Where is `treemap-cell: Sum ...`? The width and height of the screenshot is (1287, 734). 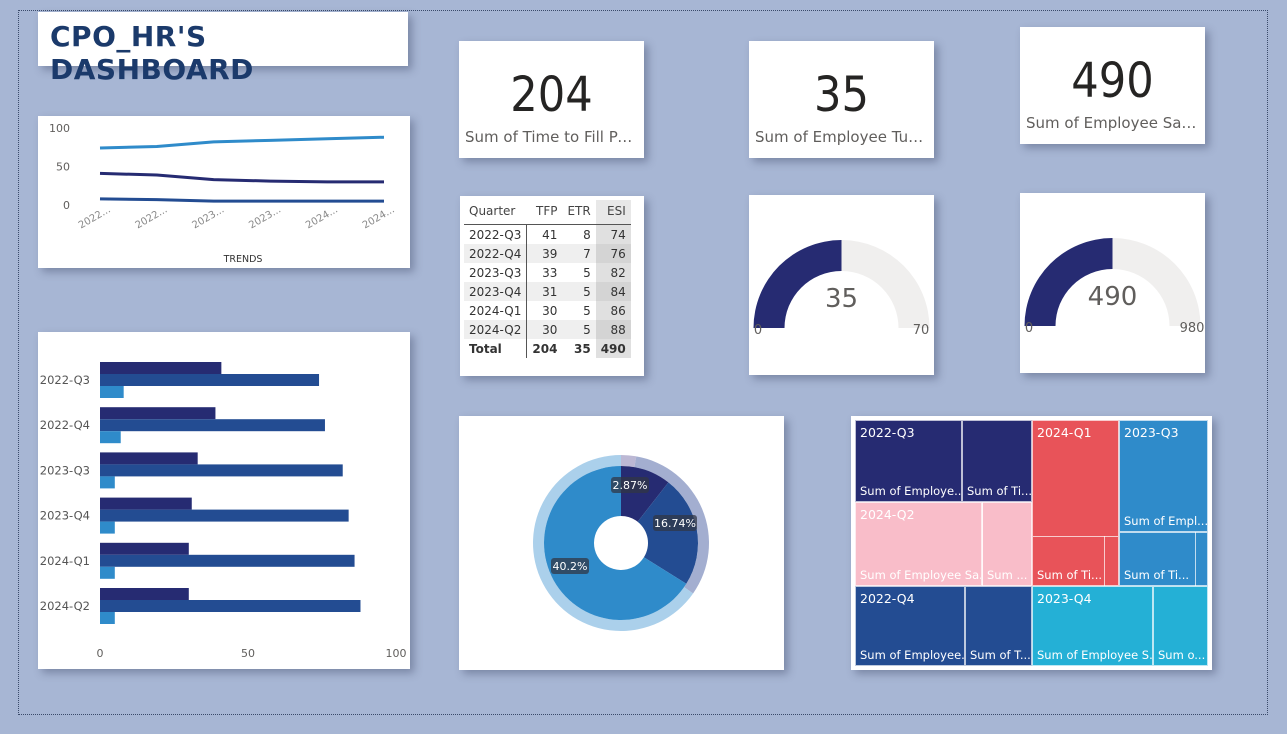
treemap-cell: Sum ... is located at coordinates (1007, 544).